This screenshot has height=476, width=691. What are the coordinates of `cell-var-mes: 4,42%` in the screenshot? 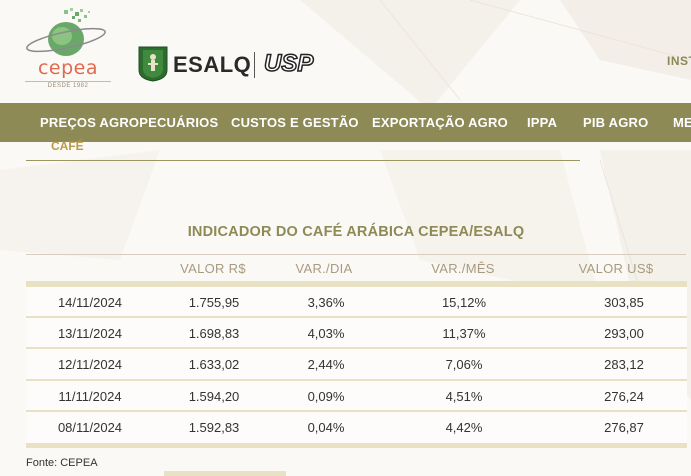 It's located at (464, 427).